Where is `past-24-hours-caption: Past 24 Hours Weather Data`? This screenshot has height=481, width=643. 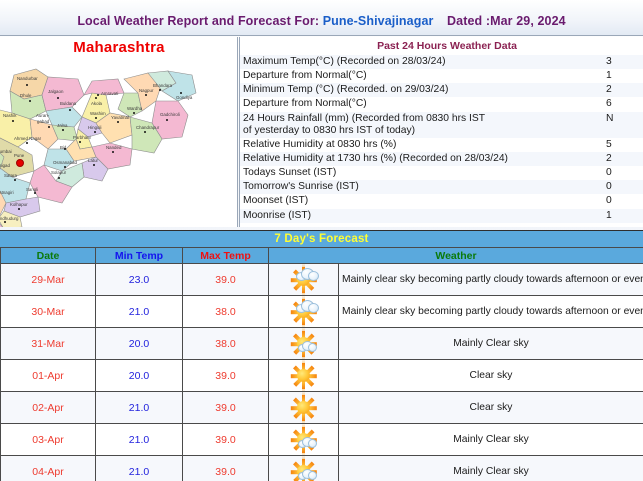
past-24-hours-caption: Past 24 Hours Weather Data is located at coordinates (441, 46).